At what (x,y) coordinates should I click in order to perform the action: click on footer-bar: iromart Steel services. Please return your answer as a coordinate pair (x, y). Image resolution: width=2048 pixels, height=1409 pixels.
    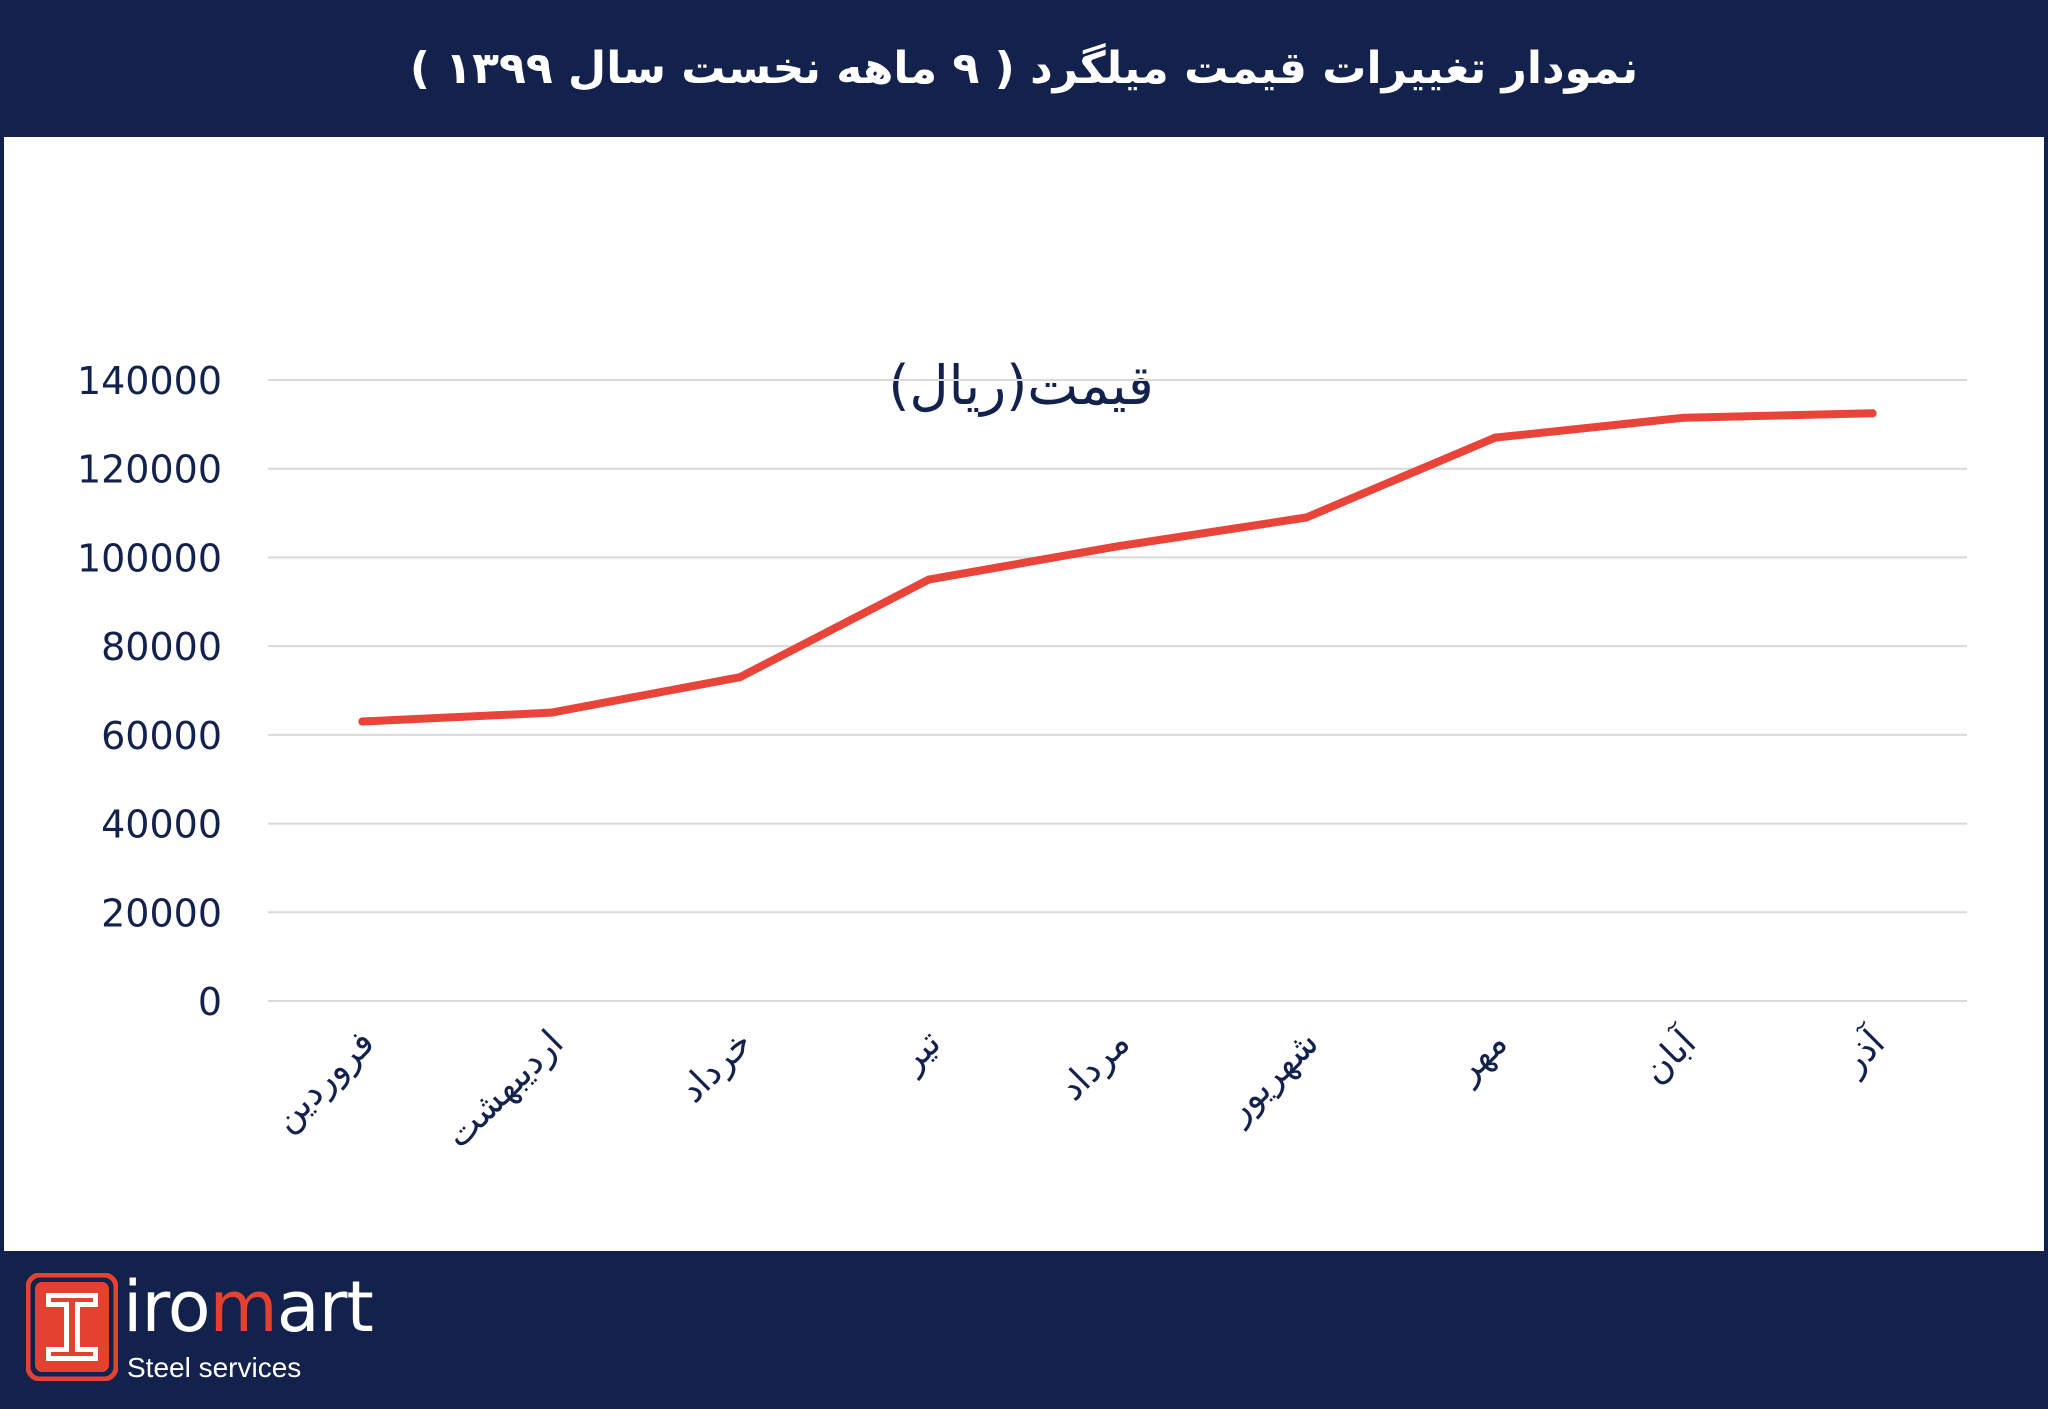
    Looking at the image, I should click on (1024, 1330).